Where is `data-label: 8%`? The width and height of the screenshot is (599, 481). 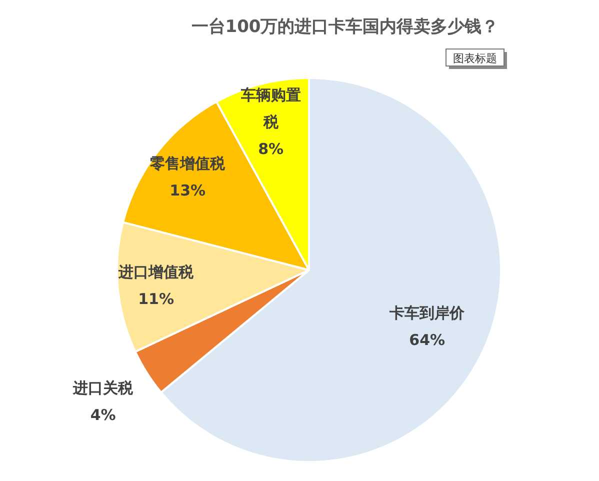
data-label: 8% is located at coordinates (271, 149).